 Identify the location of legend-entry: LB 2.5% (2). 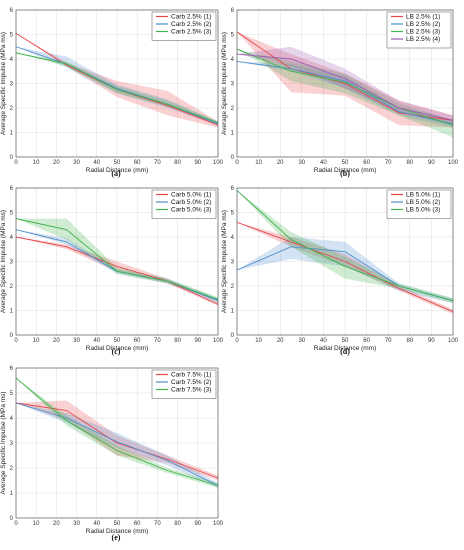
(423, 24).